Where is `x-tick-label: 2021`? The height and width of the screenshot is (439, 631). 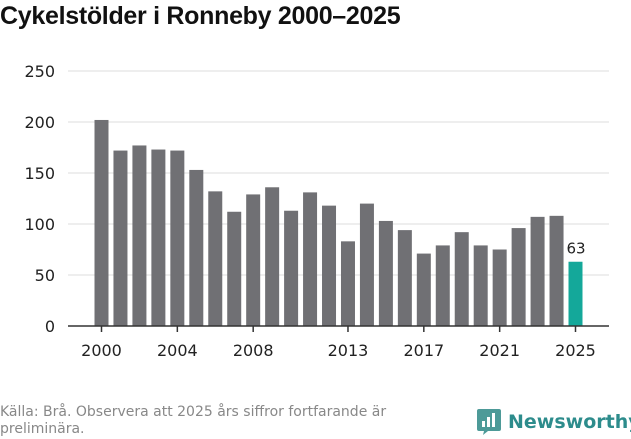
x-tick-label: 2021 is located at coordinates (499, 350).